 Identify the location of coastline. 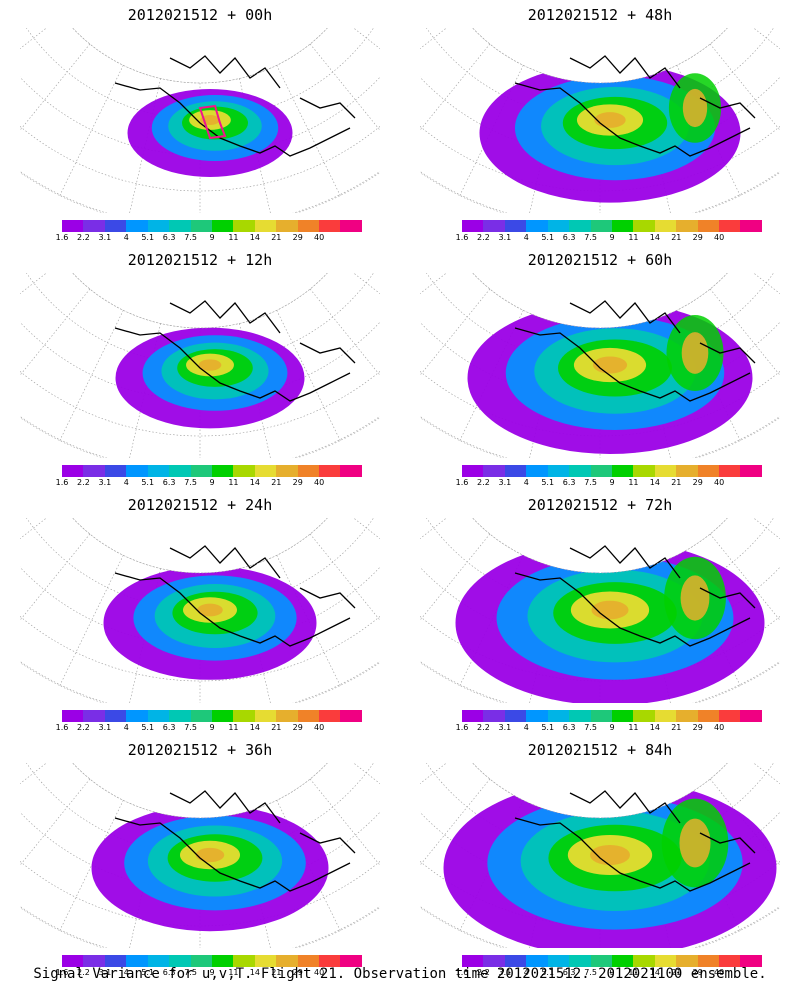
(235, 351).